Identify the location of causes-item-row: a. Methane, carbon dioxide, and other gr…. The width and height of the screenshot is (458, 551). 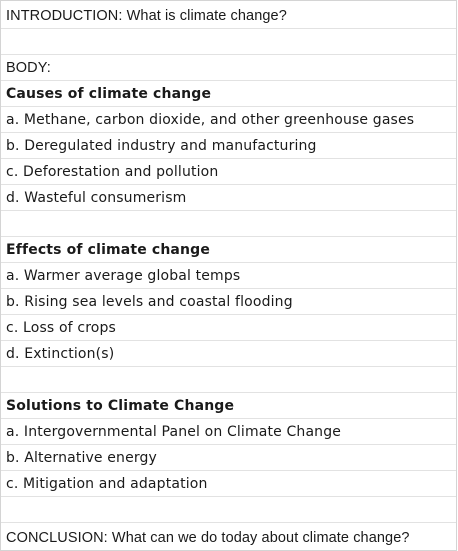
(228, 120).